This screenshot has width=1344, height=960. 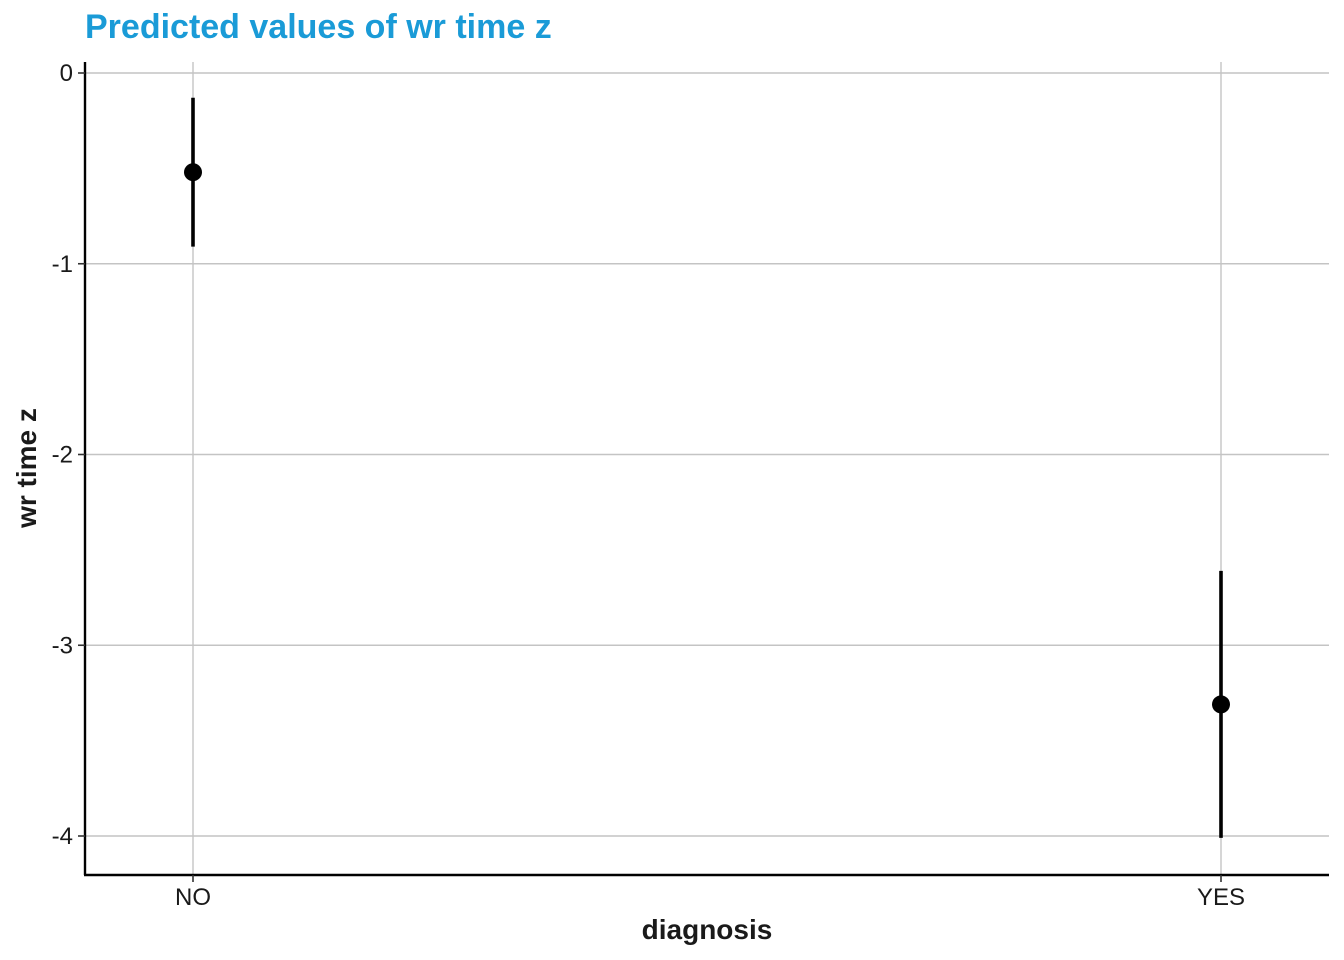 I want to click on x-tick-label: YES, so click(x=1221, y=897).